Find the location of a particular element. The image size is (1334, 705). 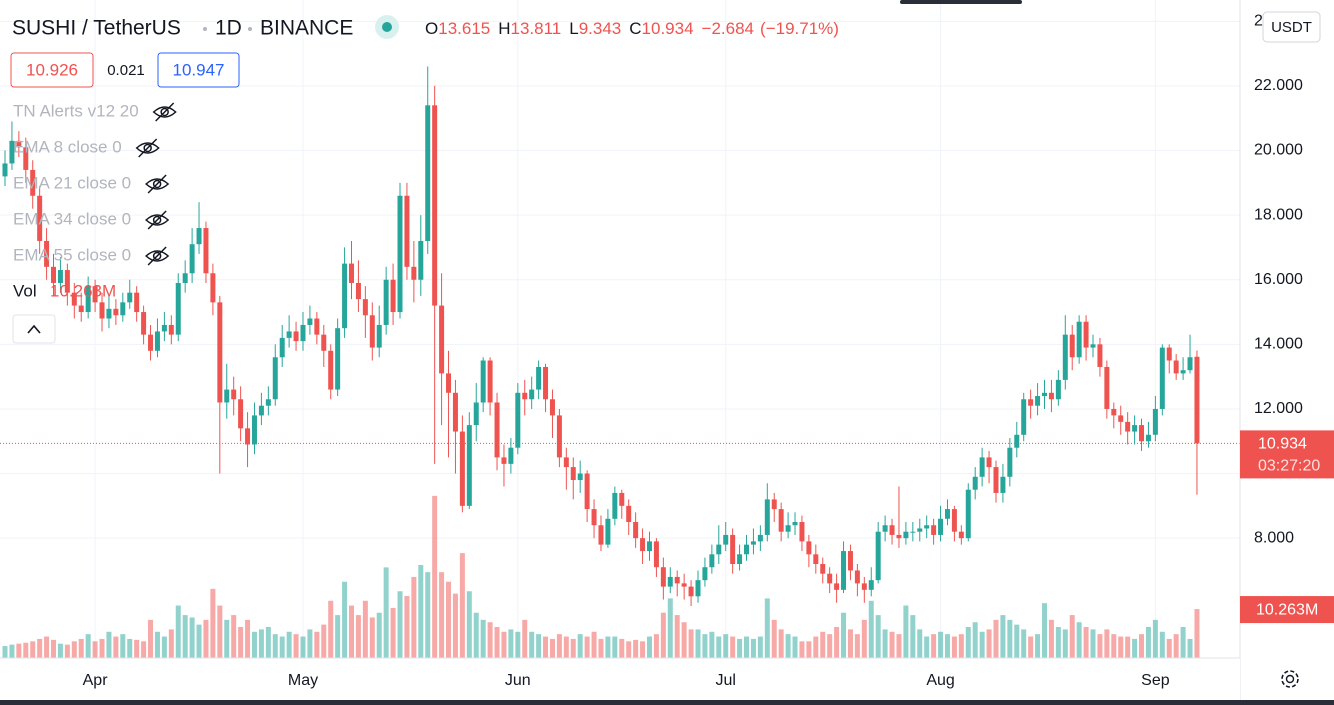

interval: 1D is located at coordinates (228, 28).